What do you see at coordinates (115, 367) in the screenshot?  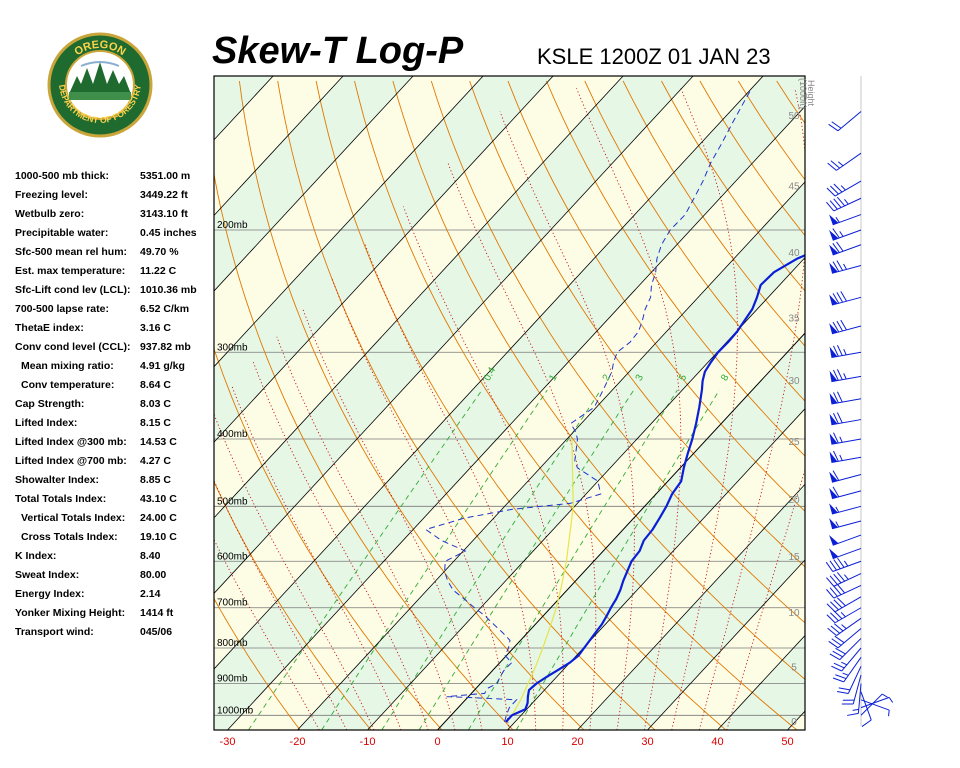 I see `index-row: Mean mixing ratio: 4.91 g/kg` at bounding box center [115, 367].